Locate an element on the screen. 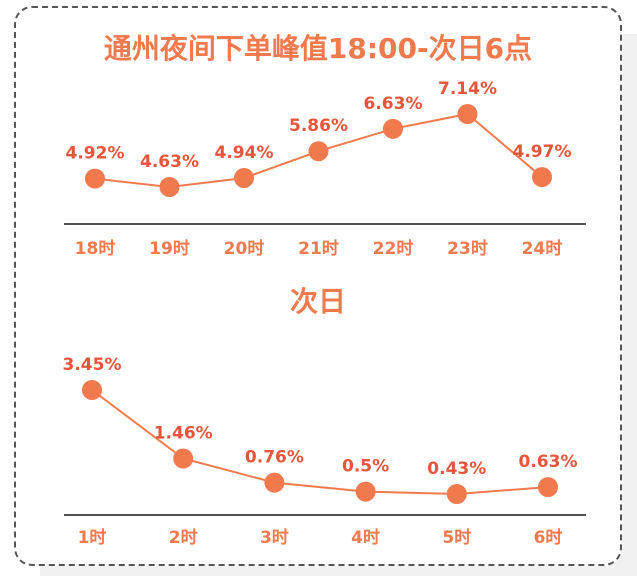  data-label-evening-6: 7.14% is located at coordinates (467, 89).